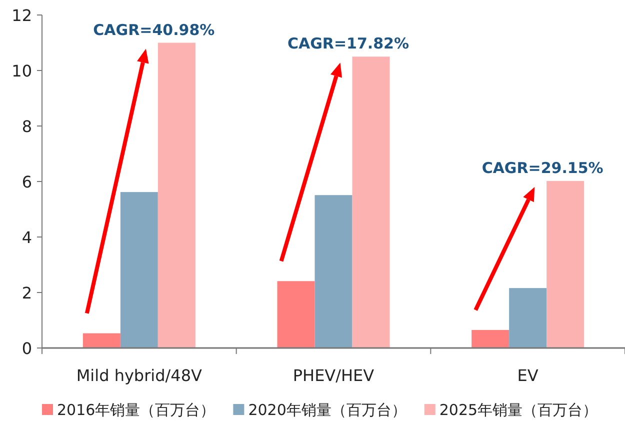 This screenshot has height=430, width=625. Describe the element at coordinates (543, 167) in the screenshot. I see `annotation: CAGR=29.15%` at that location.